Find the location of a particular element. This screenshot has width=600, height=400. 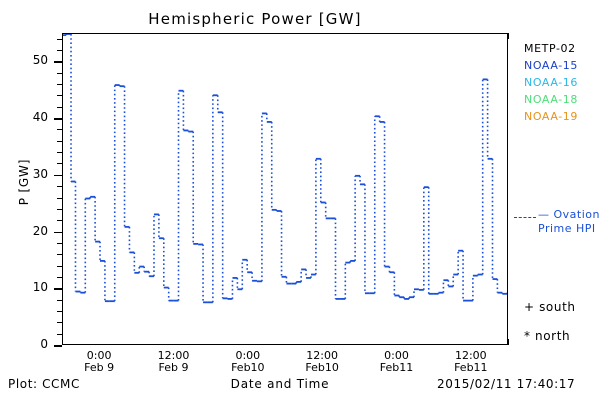

x-tick-minor-top is located at coordinates (508, 36).